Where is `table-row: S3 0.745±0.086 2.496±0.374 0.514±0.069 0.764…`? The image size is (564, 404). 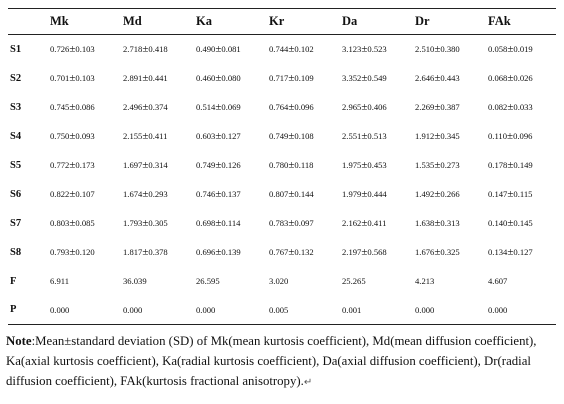 table-row: S3 0.745±0.086 2.496±0.374 0.514±0.069 0.764… is located at coordinates (282, 107).